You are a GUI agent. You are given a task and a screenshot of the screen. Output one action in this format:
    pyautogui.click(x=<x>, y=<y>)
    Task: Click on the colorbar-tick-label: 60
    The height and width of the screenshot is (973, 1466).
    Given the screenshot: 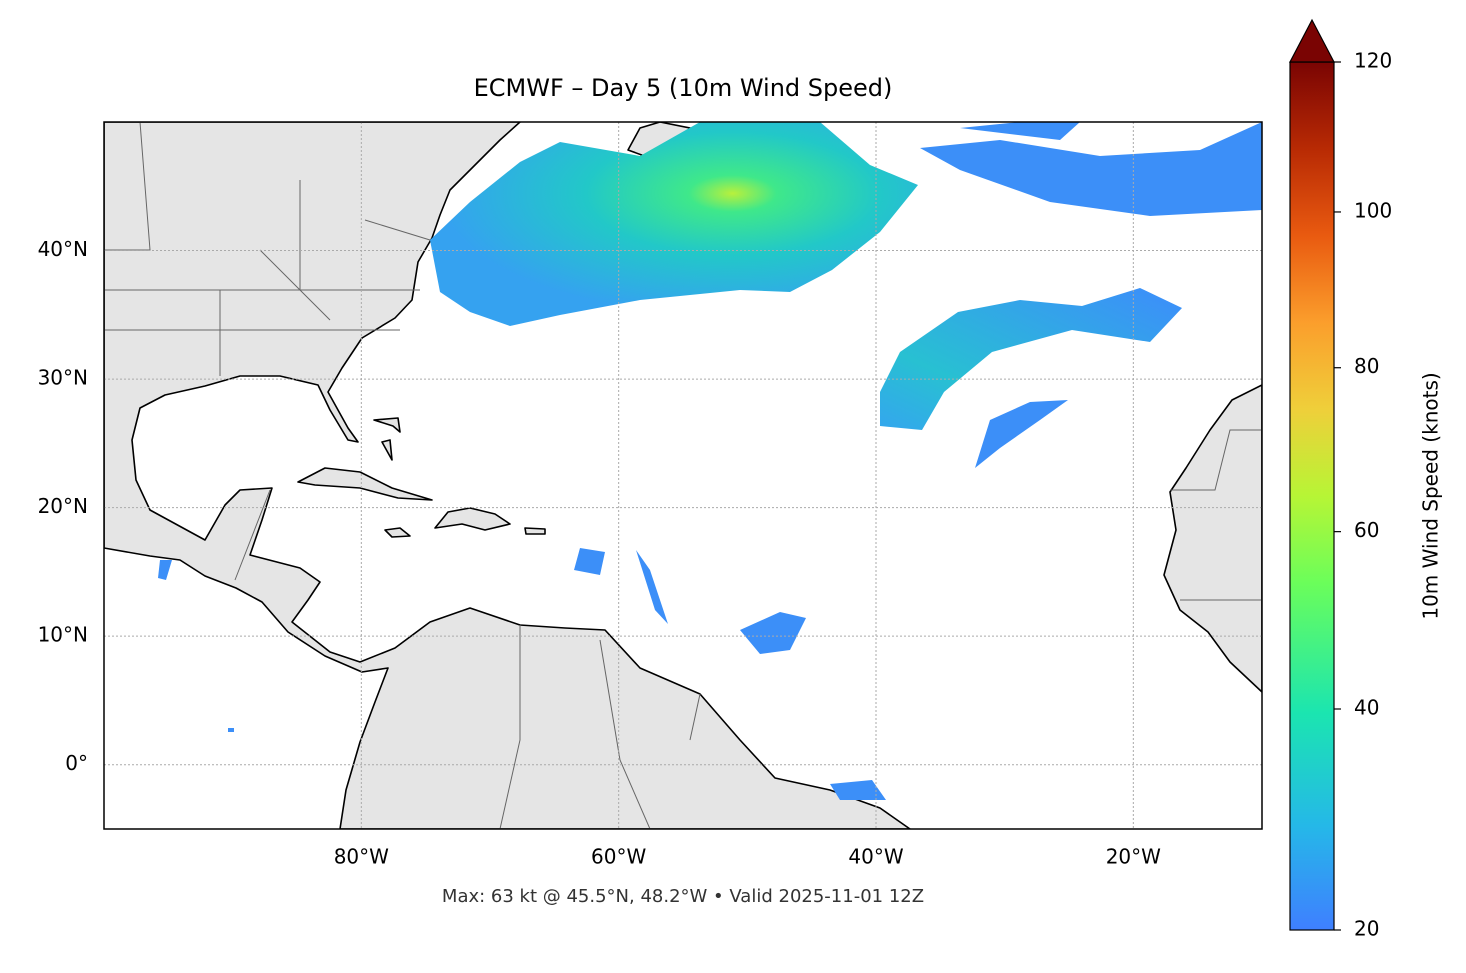 What is the action you would take?
    pyautogui.click(x=1366, y=530)
    